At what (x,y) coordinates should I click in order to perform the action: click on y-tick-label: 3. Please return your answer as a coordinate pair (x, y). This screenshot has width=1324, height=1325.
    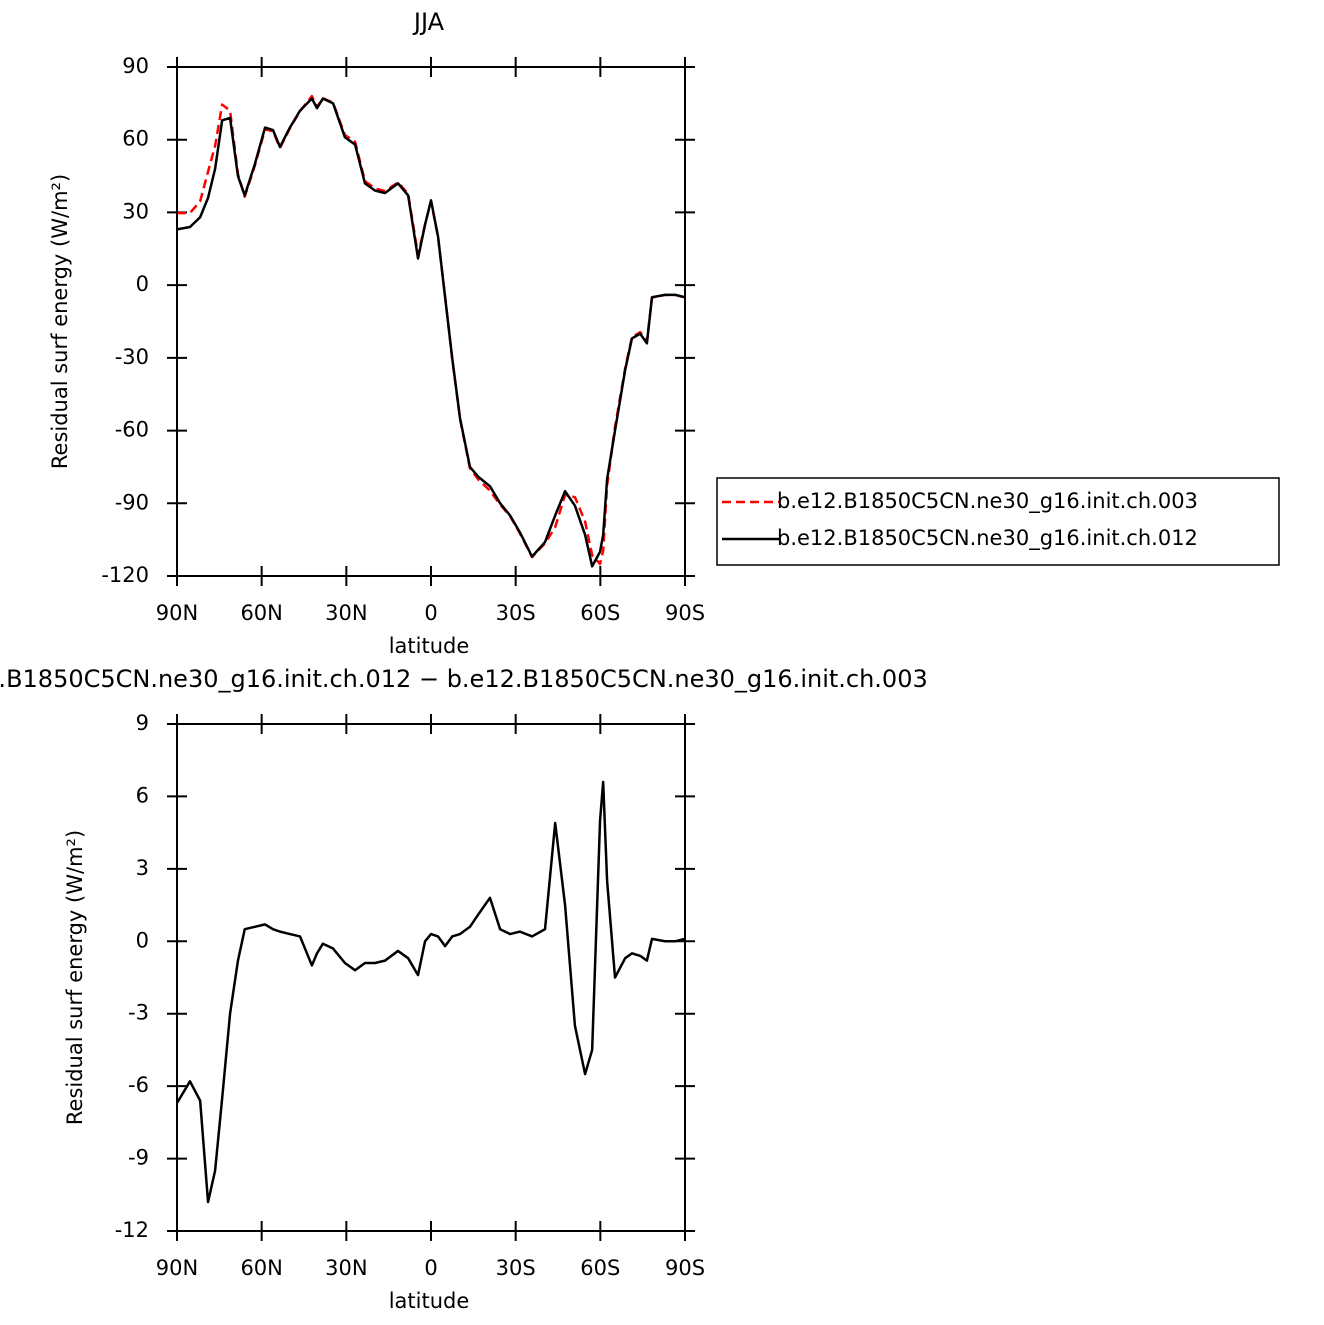
    Looking at the image, I should click on (142, 868).